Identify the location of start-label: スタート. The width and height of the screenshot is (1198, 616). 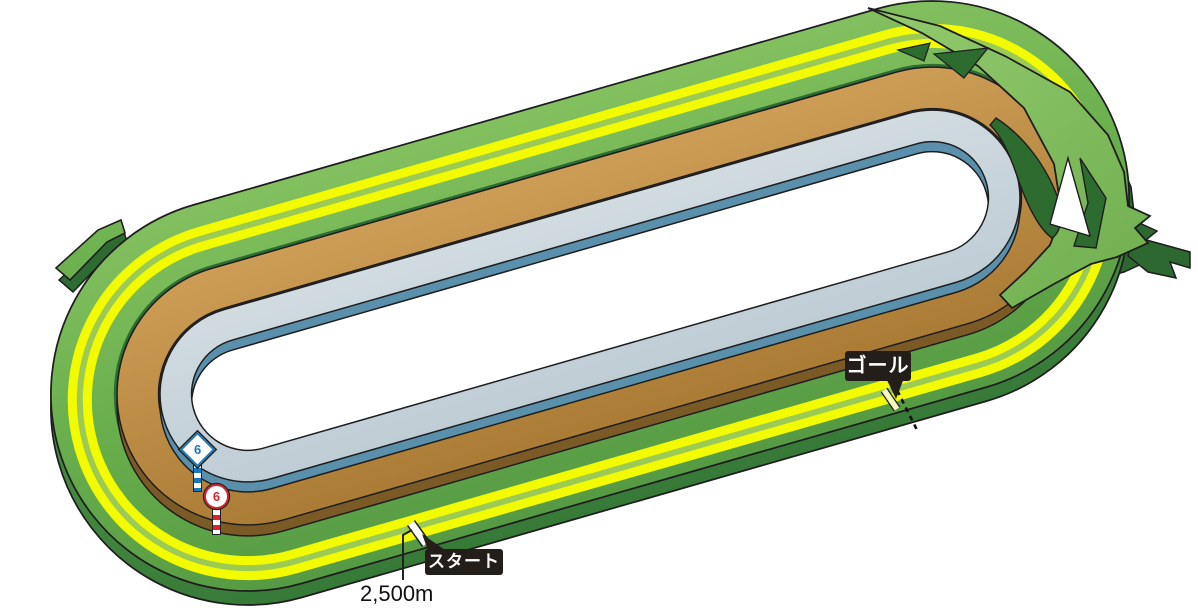
(464, 562).